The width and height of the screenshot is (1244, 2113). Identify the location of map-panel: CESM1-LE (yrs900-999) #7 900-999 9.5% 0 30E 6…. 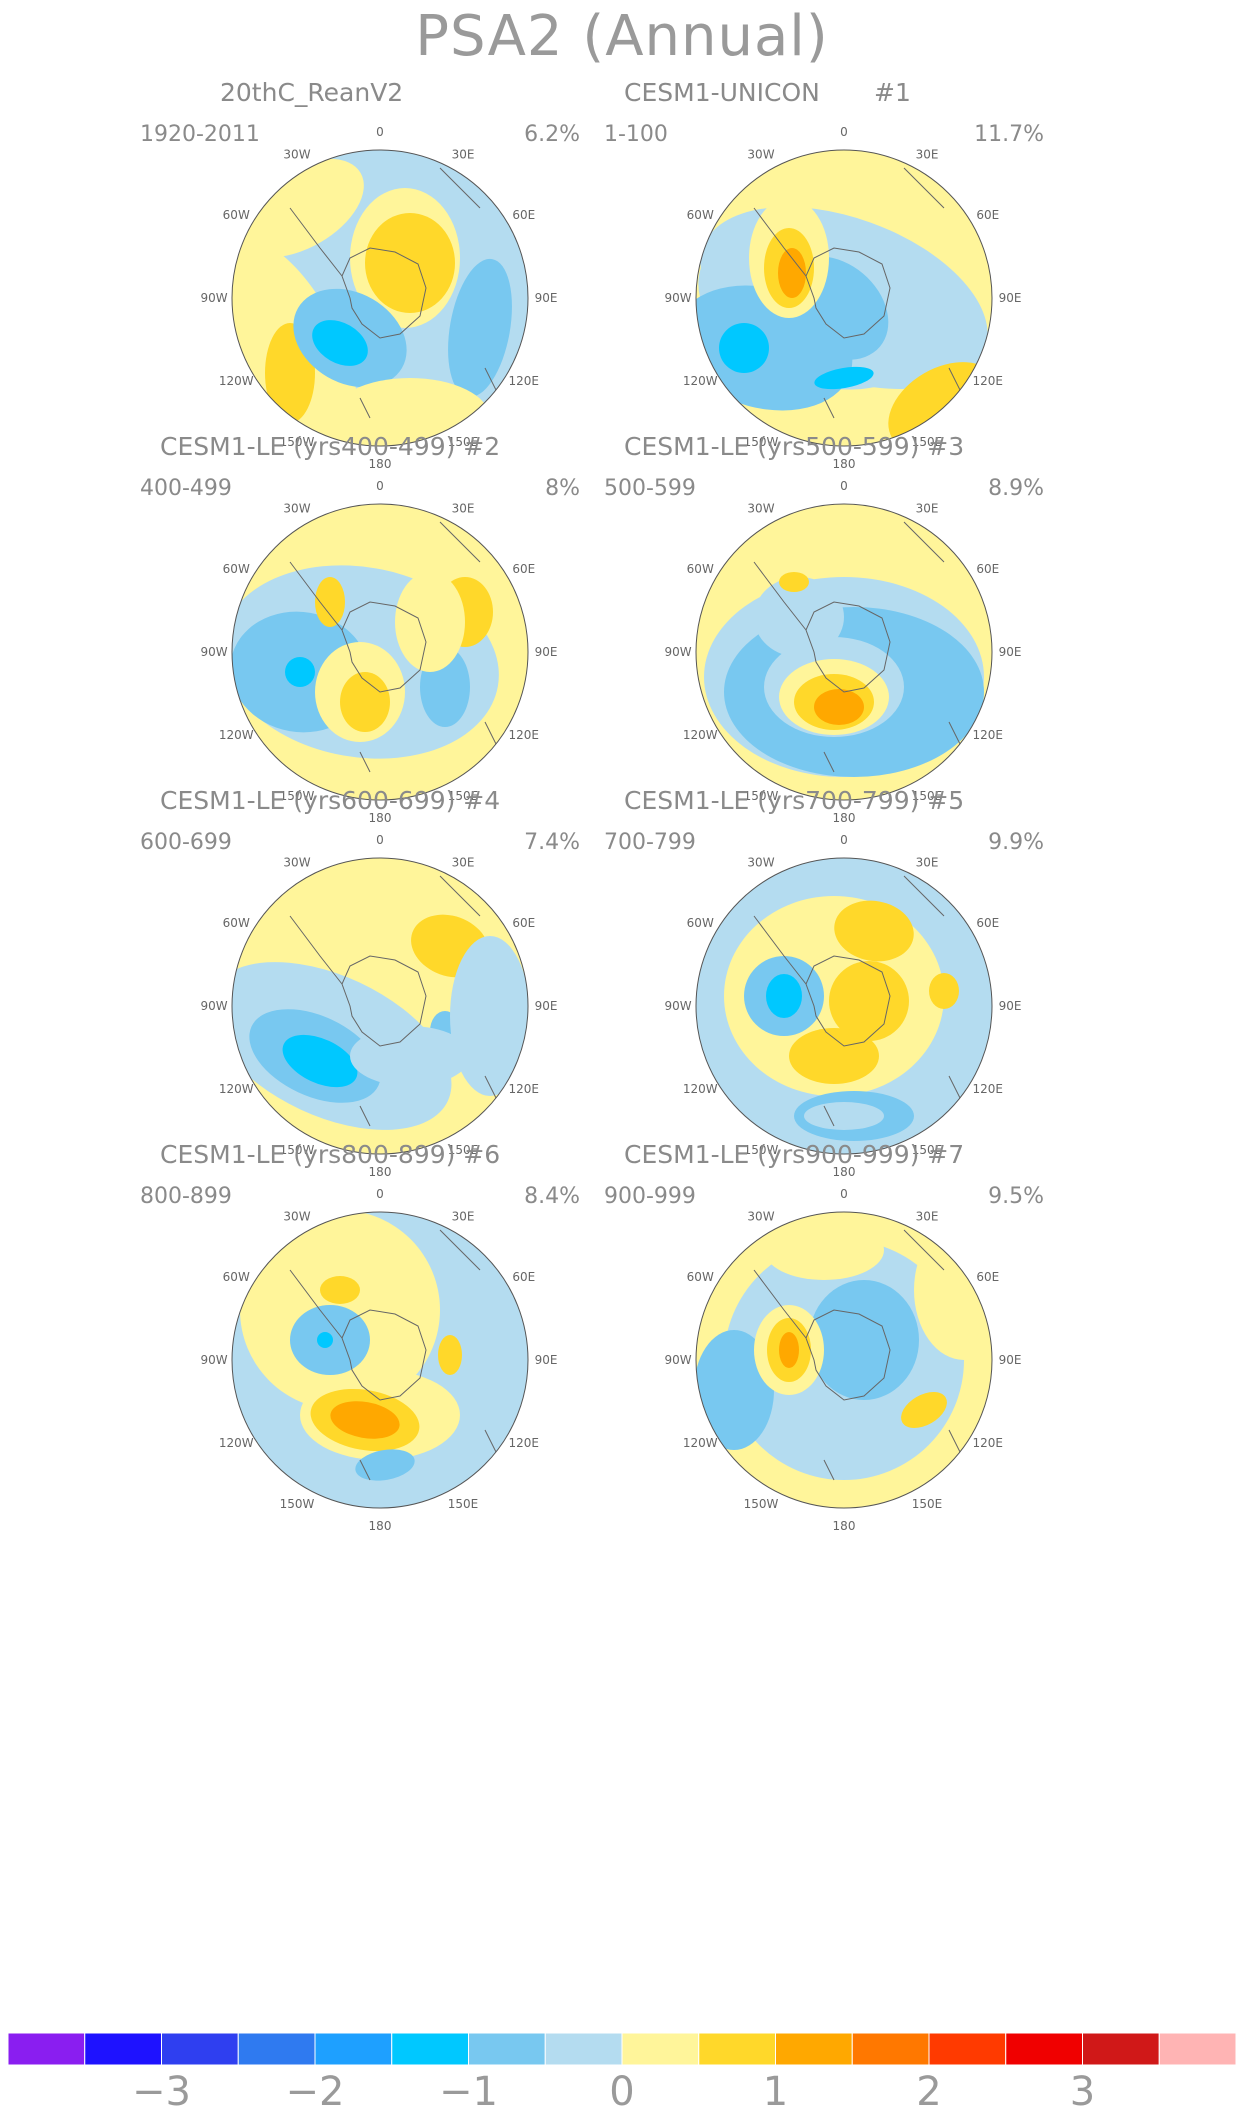
(844, 1375).